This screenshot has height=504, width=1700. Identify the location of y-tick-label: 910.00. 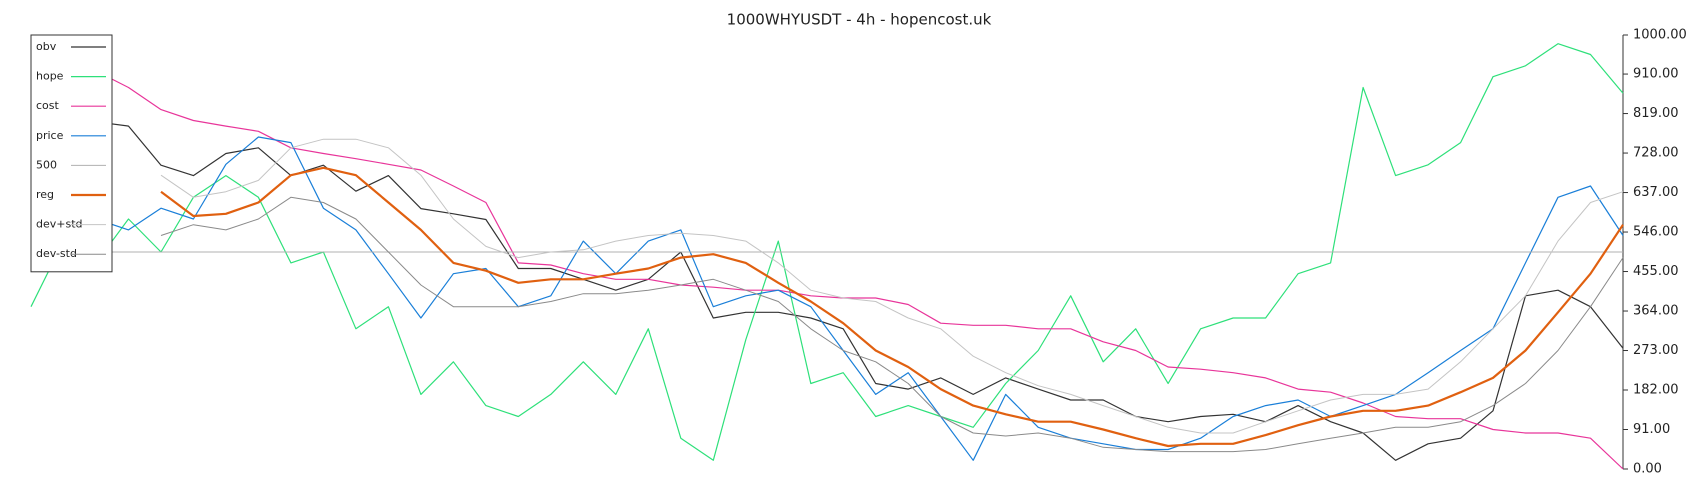
(1656, 74).